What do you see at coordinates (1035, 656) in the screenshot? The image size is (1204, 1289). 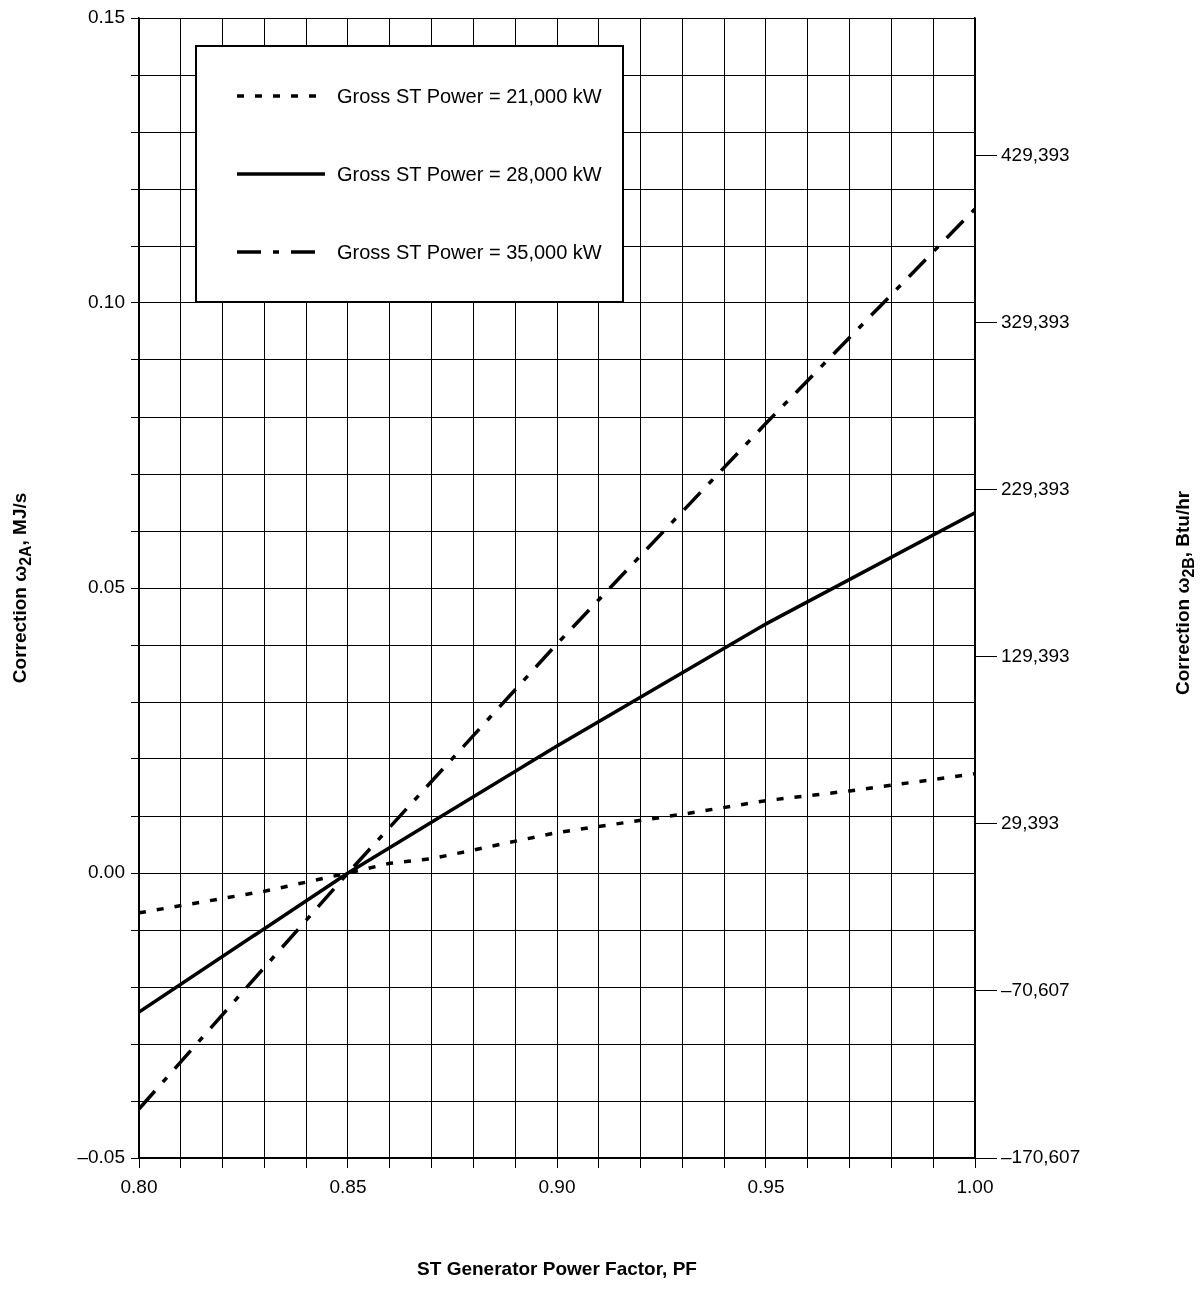 I see `y2-tick-label: 129,393` at bounding box center [1035, 656].